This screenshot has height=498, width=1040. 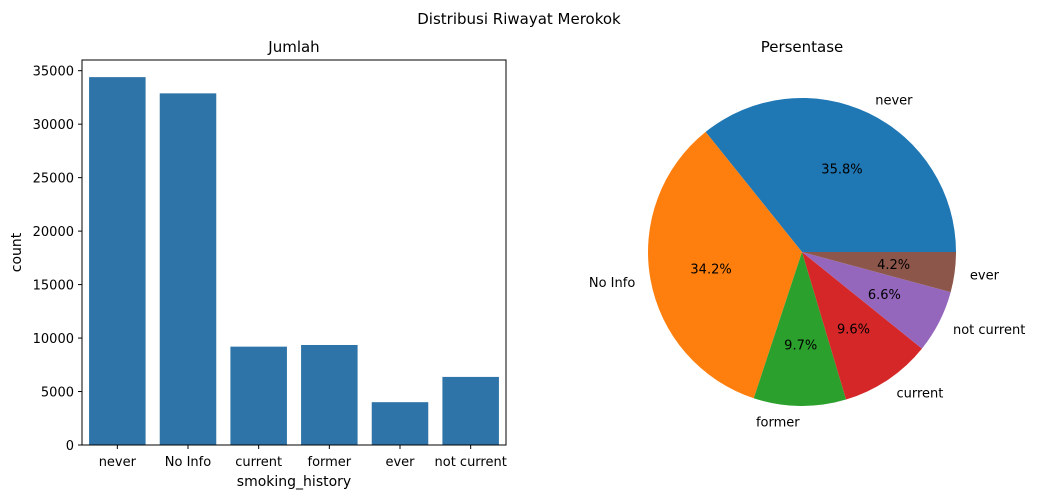 I want to click on x-tick-label: not current, so click(x=471, y=462).